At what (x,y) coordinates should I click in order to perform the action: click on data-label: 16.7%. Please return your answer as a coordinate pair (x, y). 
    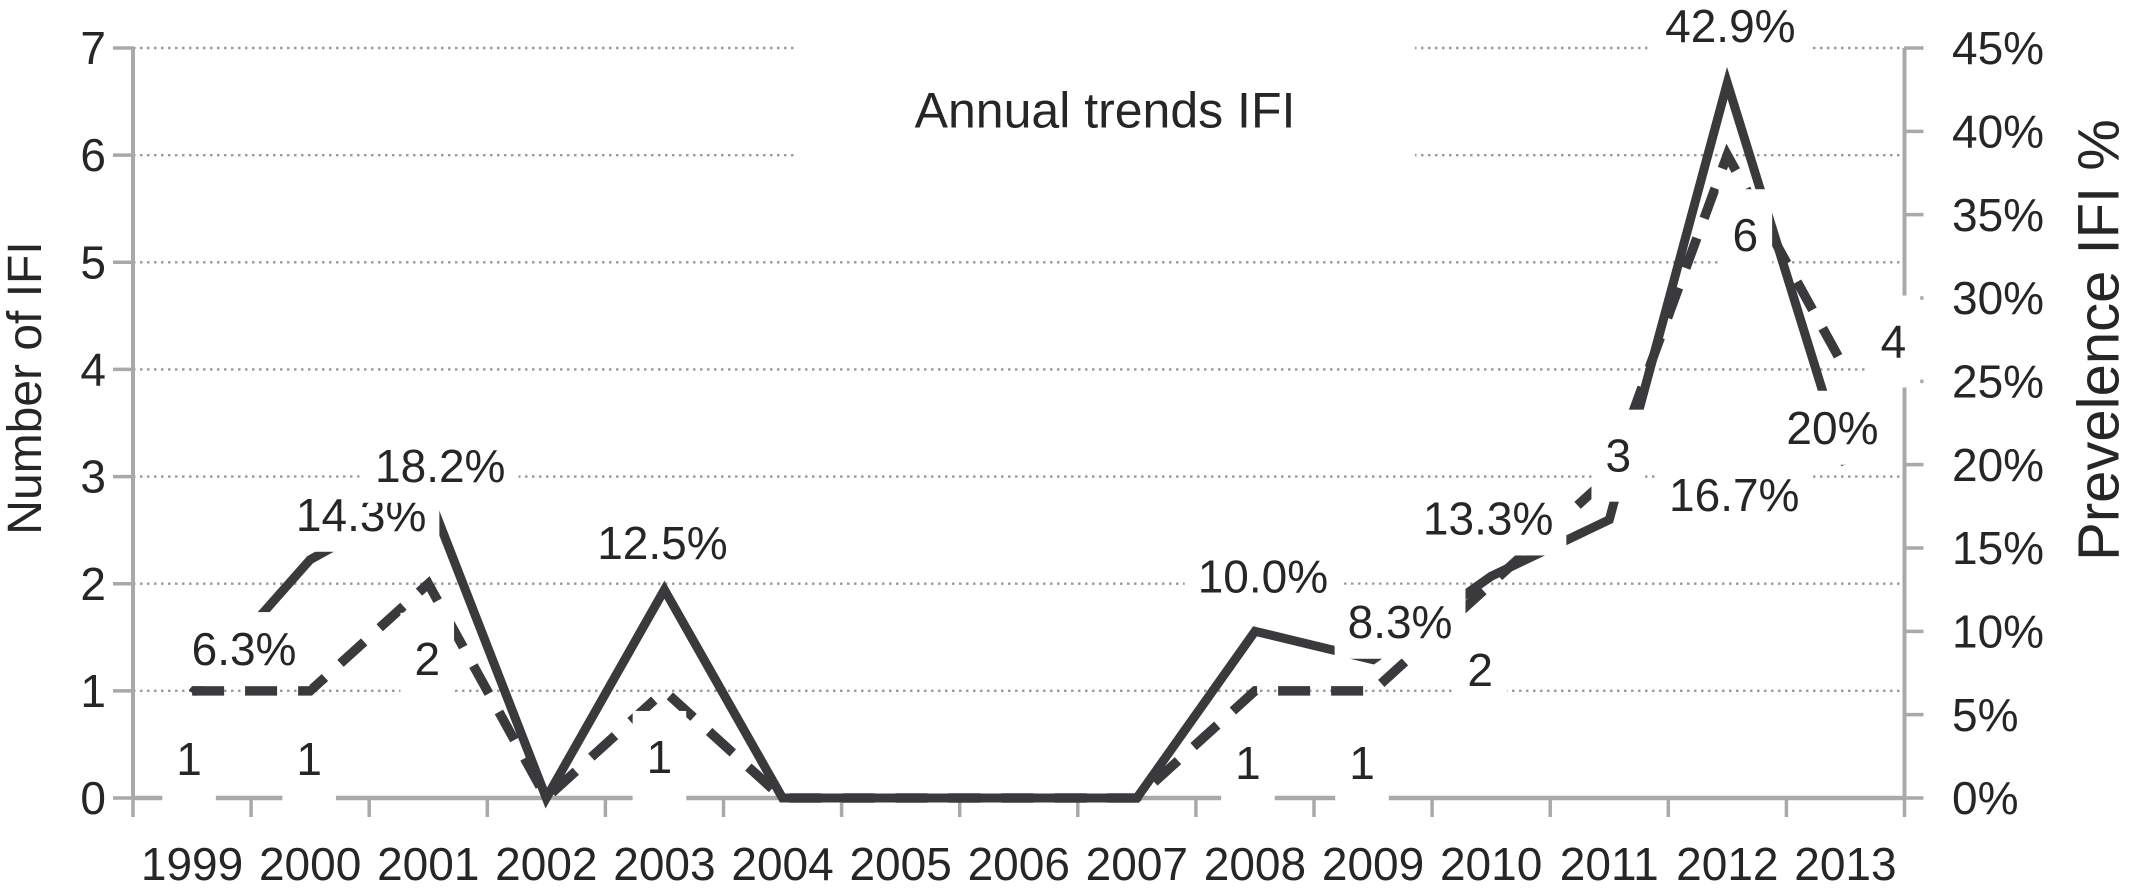
    Looking at the image, I should click on (1734, 494).